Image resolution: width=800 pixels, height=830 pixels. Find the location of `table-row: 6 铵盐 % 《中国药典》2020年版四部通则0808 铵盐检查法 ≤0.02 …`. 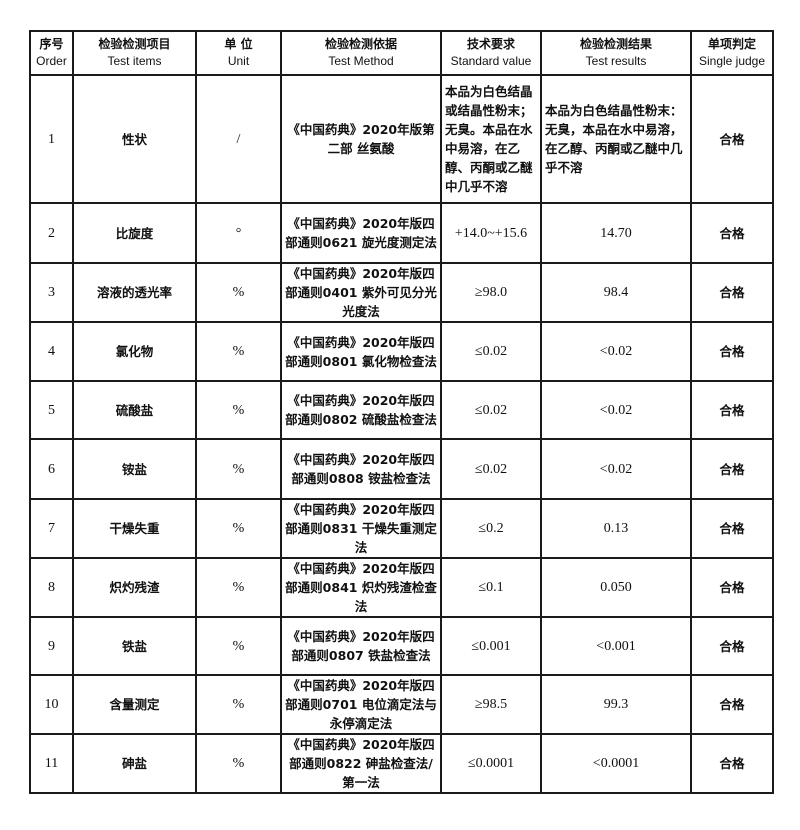

table-row: 6 铵盐 % 《中国药典》2020年版四部通则0808 铵盐检查法 ≤0.02 … is located at coordinates (401, 469).